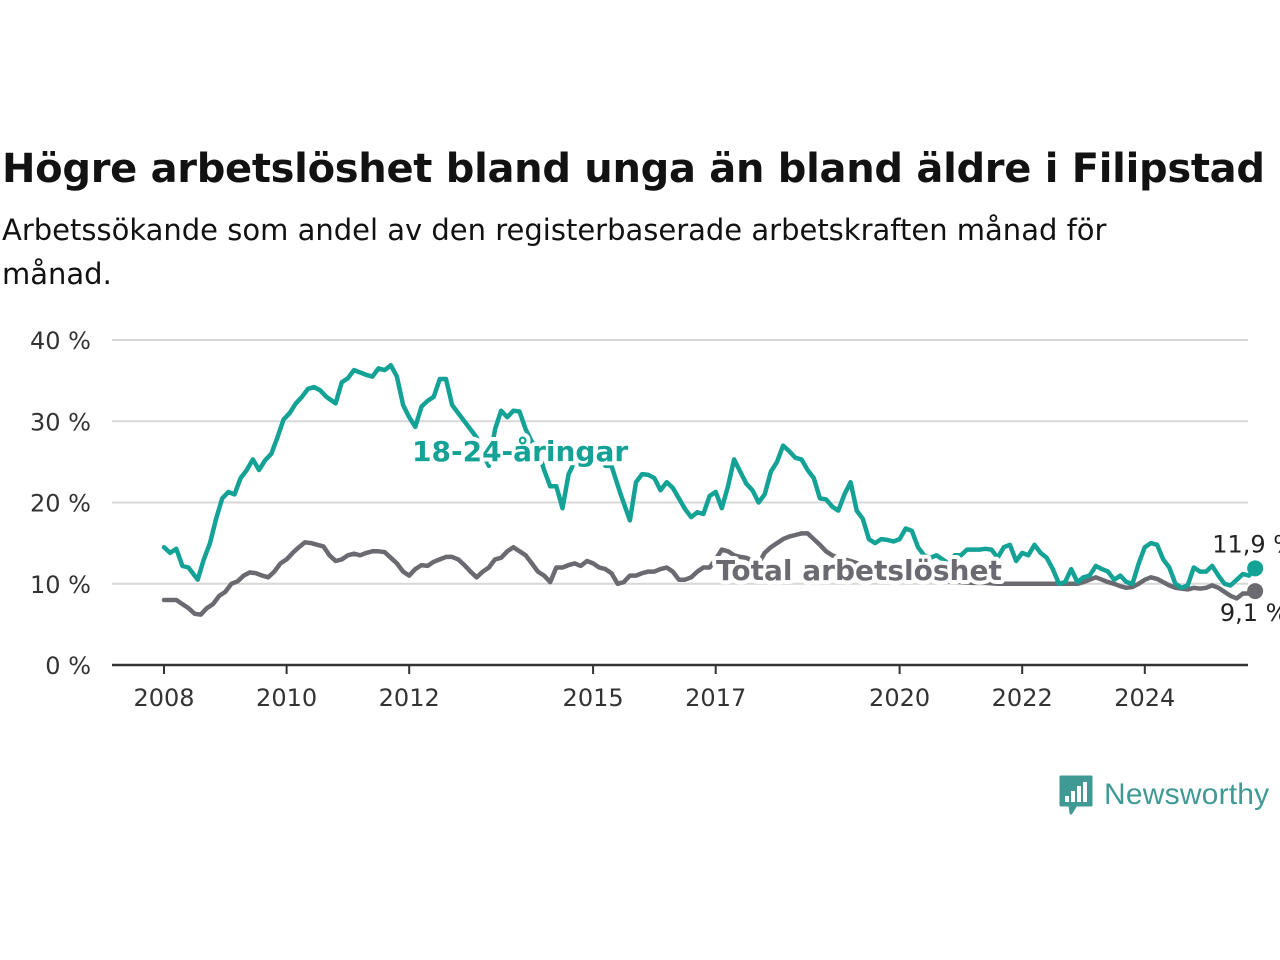 Image resolution: width=1280 pixels, height=960 pixels. I want to click on x-tick-label: 2022, so click(1022, 698).